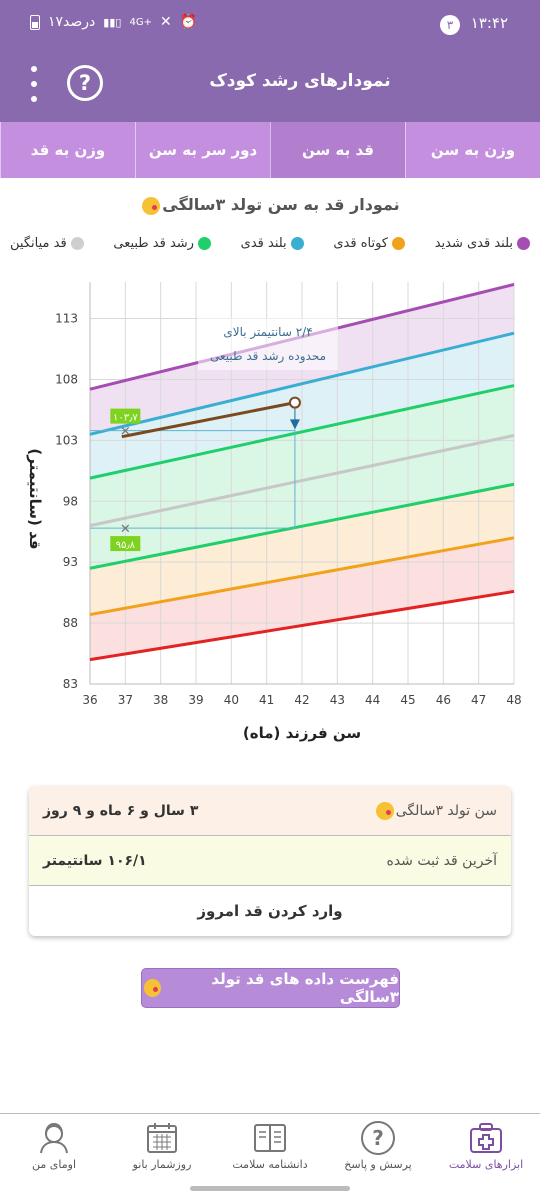 This screenshot has height=1200, width=540. What do you see at coordinates (268, 344) in the screenshot?
I see `annotation-box` at bounding box center [268, 344].